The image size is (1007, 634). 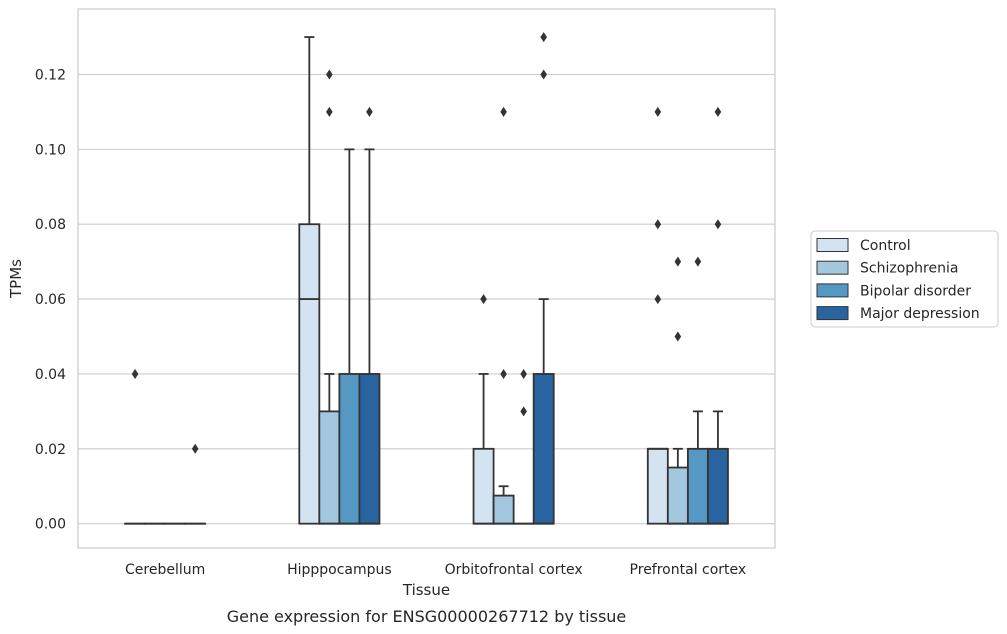 I want to click on x-tick-label: Orbitofrontal cortex, so click(x=514, y=570).